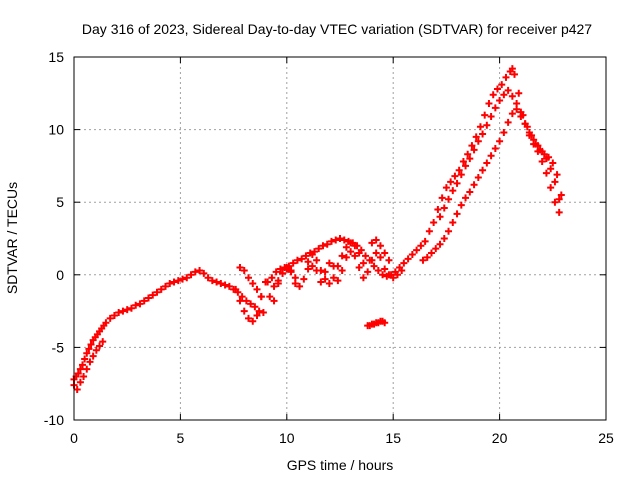 This screenshot has width=640, height=480. I want to click on x-tick-label: 5, so click(181, 438).